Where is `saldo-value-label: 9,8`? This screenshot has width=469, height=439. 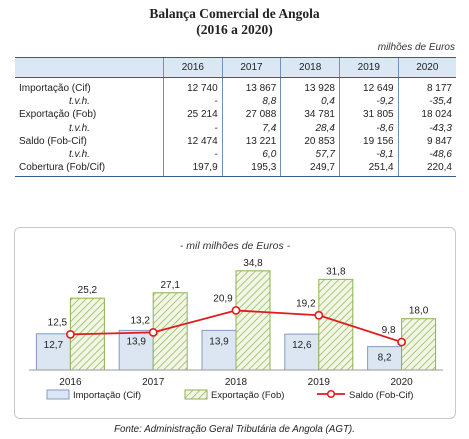 saldo-value-label: 9,8 is located at coordinates (389, 330).